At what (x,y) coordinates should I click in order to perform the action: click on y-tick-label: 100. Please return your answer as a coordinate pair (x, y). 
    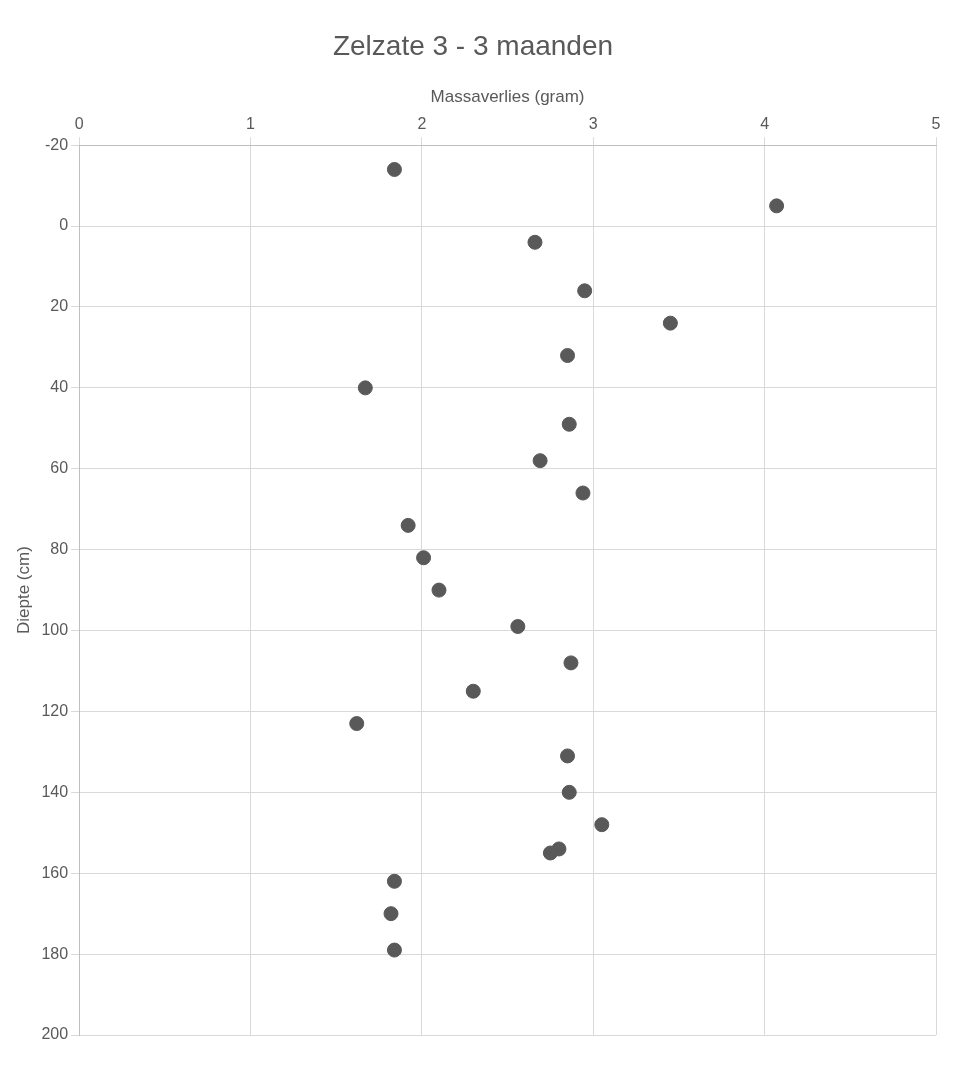
    Looking at the image, I should click on (55, 629).